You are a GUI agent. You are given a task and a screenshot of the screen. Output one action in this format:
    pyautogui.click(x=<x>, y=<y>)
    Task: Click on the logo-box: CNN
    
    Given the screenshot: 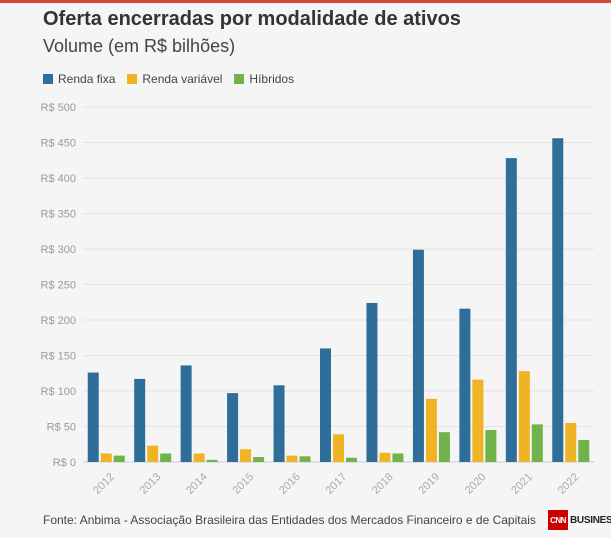 What is the action you would take?
    pyautogui.click(x=558, y=520)
    